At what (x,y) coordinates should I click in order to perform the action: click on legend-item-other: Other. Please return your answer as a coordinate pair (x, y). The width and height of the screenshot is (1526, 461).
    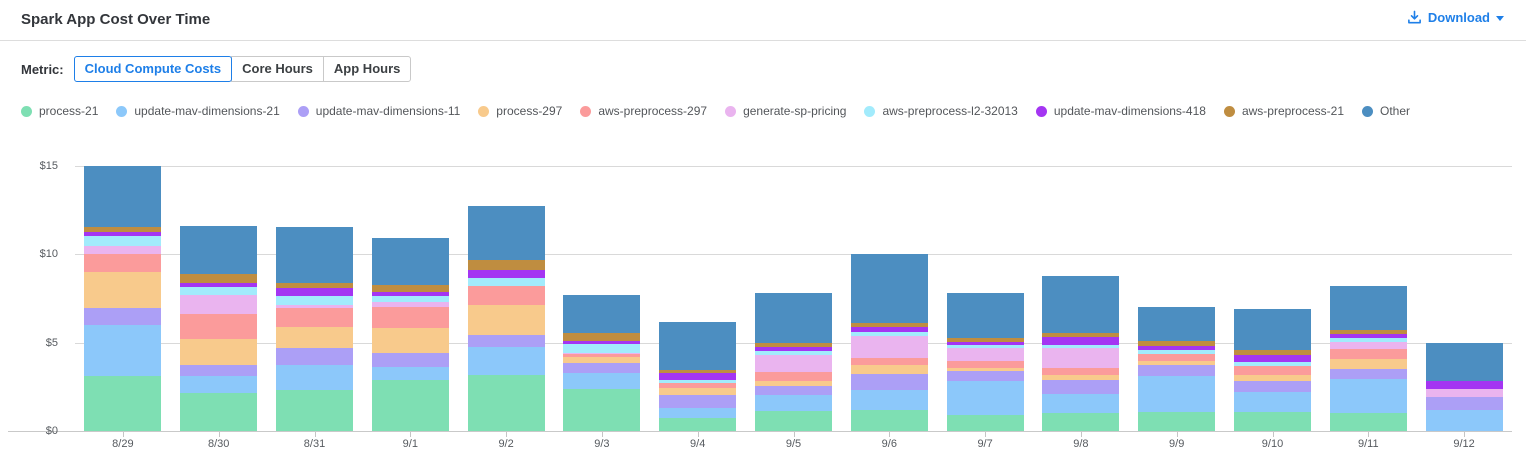
    Looking at the image, I should click on (1386, 111).